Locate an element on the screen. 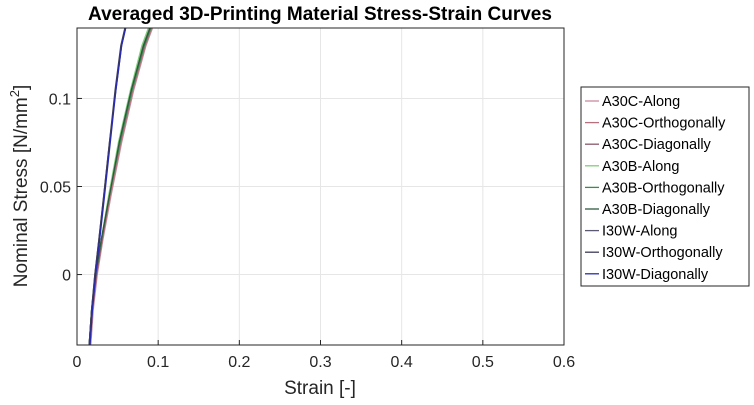 Image resolution: width=754 pixels, height=405 pixels. x-axis-label: Strain [-] is located at coordinates (320, 388).